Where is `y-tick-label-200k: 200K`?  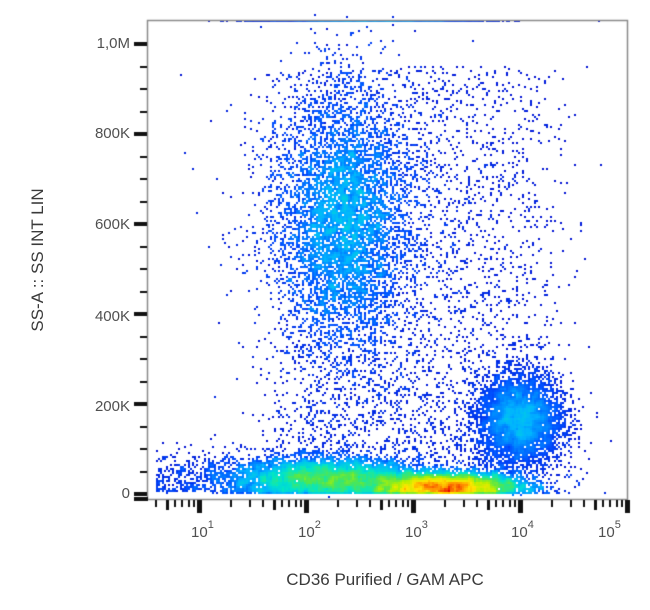 y-tick-label-200k: 200K is located at coordinates (112, 406).